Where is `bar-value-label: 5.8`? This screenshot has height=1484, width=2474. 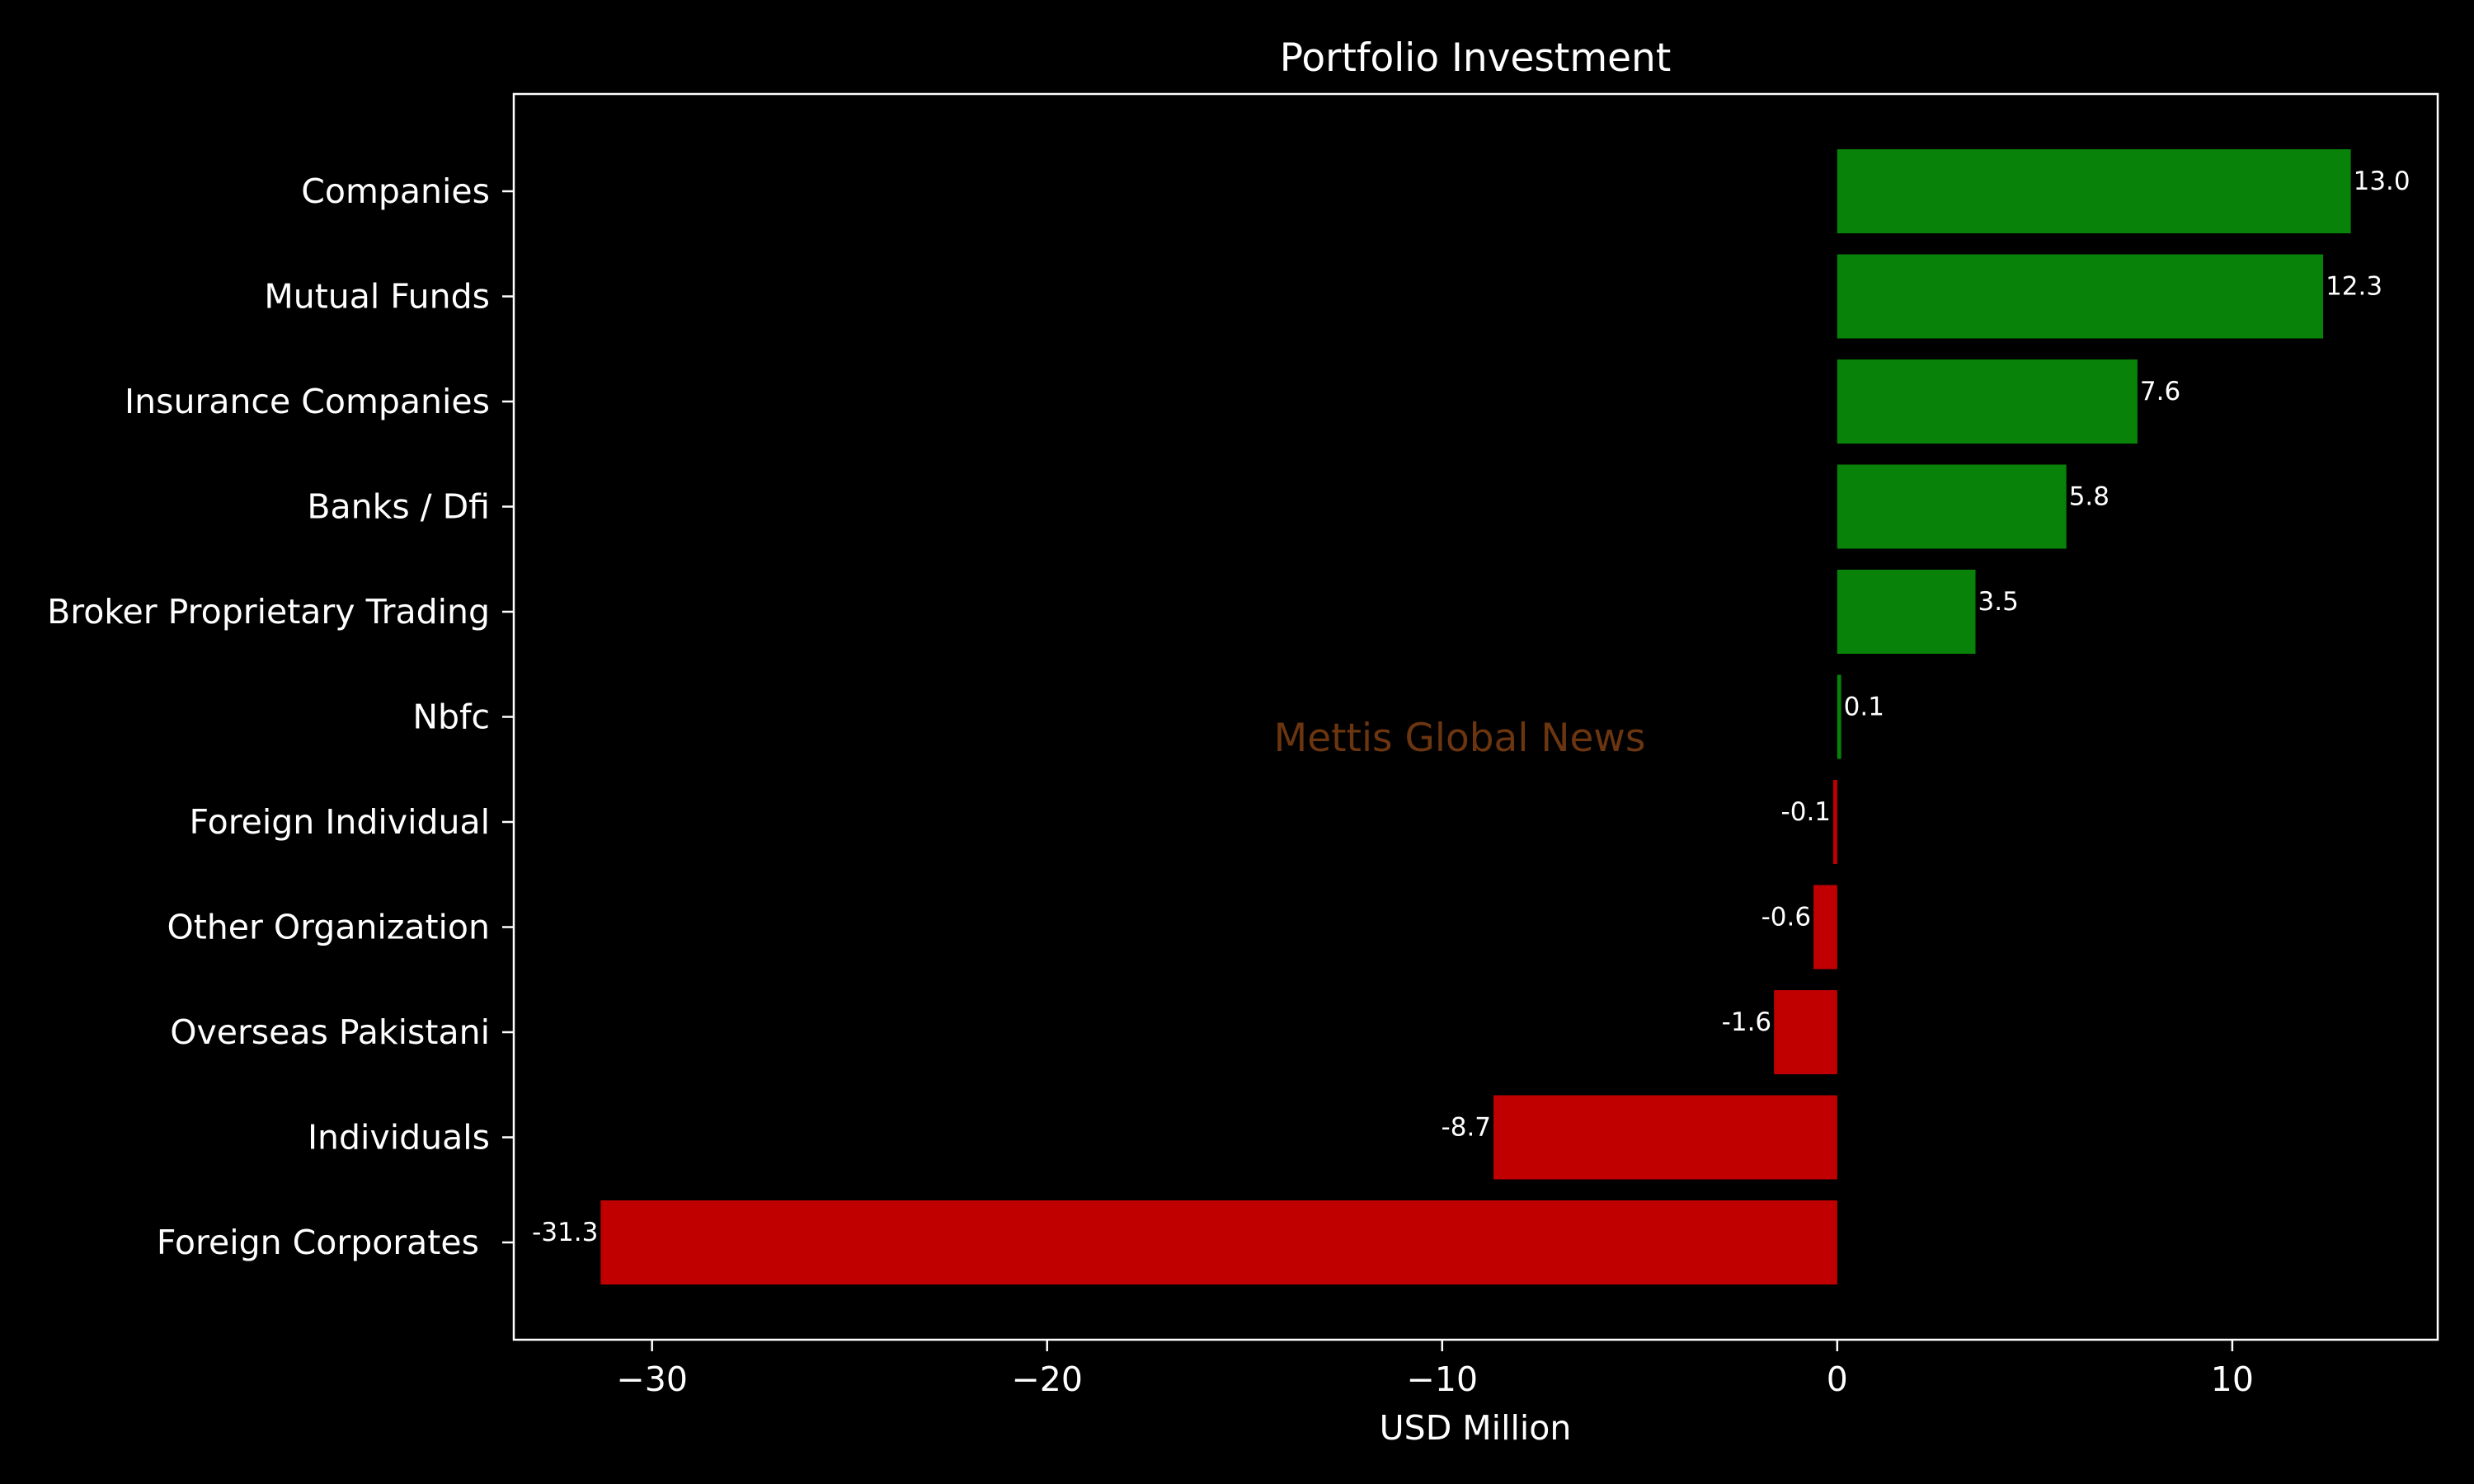 bar-value-label: 5.8 is located at coordinates (2089, 497).